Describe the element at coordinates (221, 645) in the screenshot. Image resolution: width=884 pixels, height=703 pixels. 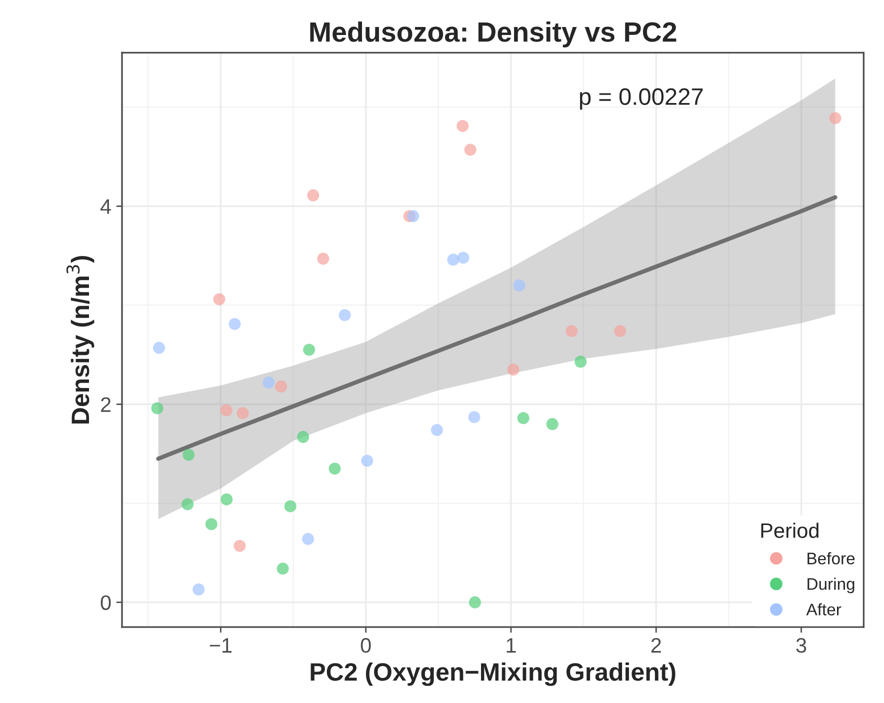
I see `x-tick-label: −1` at that location.